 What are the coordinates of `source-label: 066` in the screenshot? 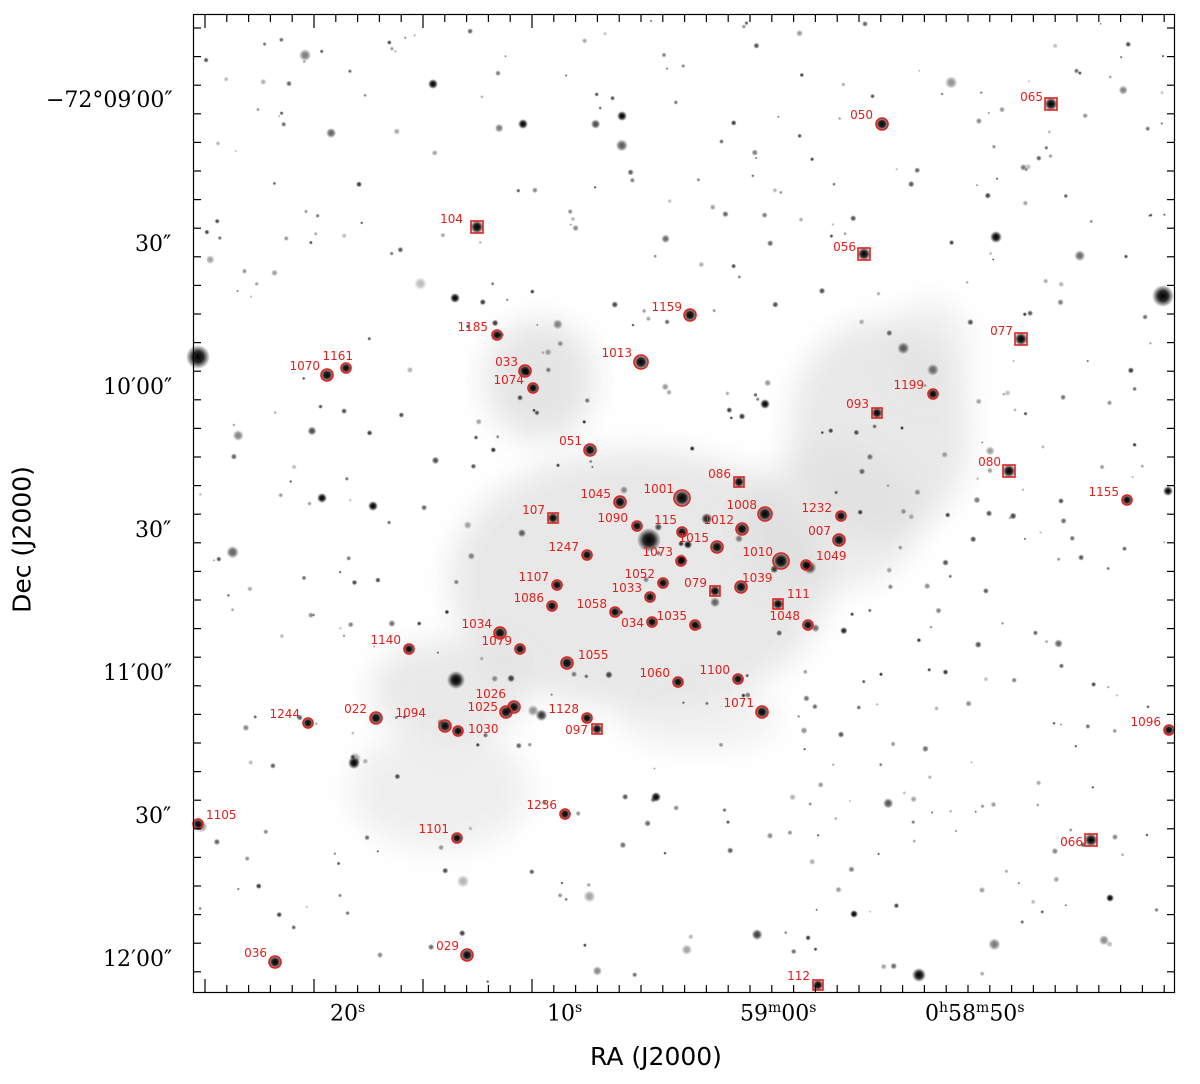 It's located at (1071, 842).